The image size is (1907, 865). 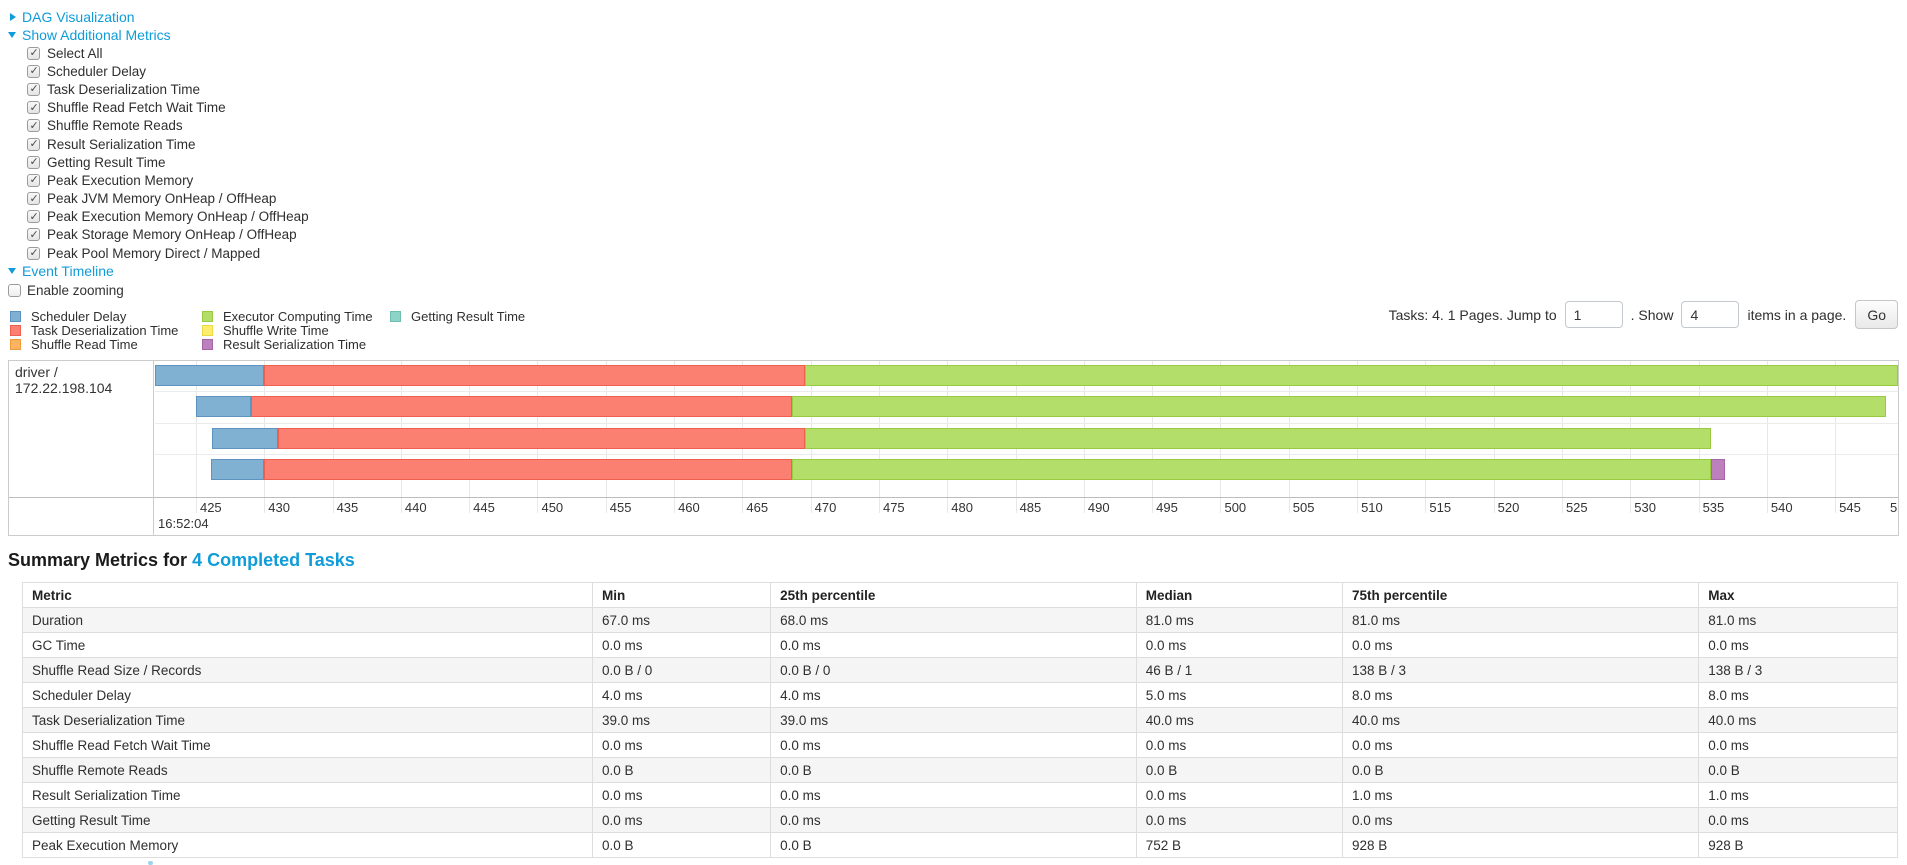 I want to click on metric-checkbox-row: Shuffle Read Fetch Wait Time, so click(x=963, y=108).